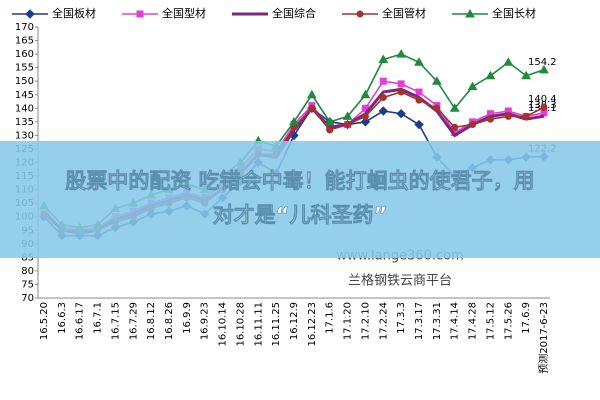 This screenshot has width=600, height=400. Describe the element at coordinates (24, 27) in the screenshot. I see `y-tick-label: 170` at that location.